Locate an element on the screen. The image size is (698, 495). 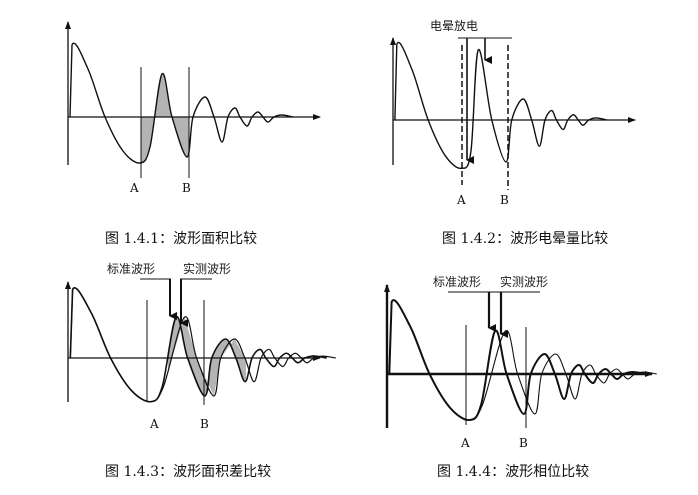
caption: 图 1.4.3：波形面积差比较 is located at coordinates (188, 472).